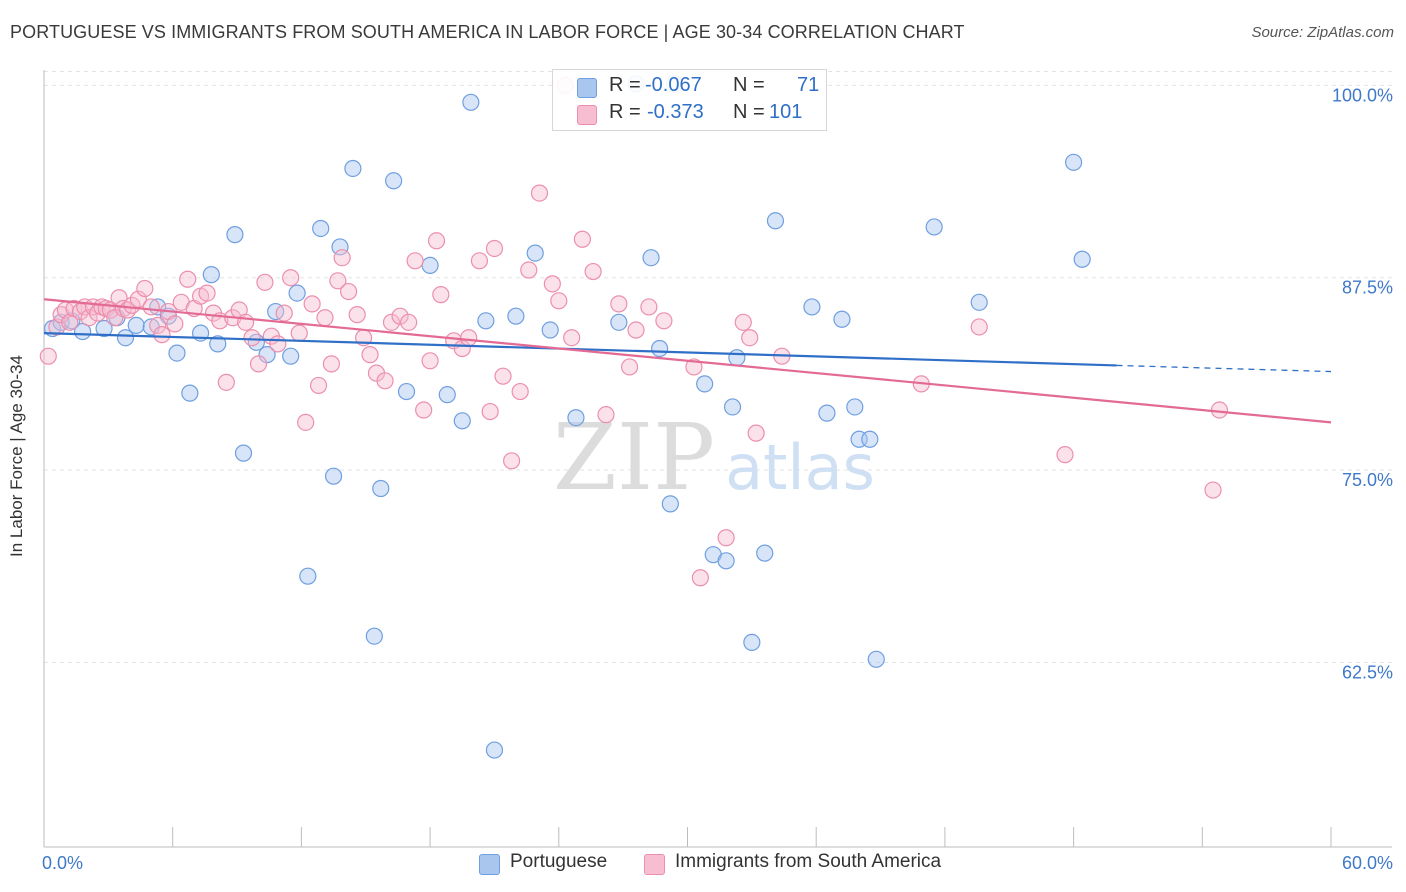  I want to click on watermark-atlas: atlas, so click(800, 467).